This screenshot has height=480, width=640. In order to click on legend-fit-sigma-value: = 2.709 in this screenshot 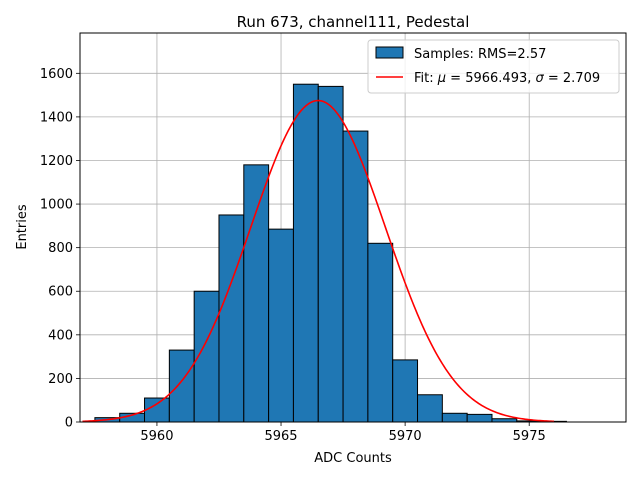, I will do `click(572, 78)`.